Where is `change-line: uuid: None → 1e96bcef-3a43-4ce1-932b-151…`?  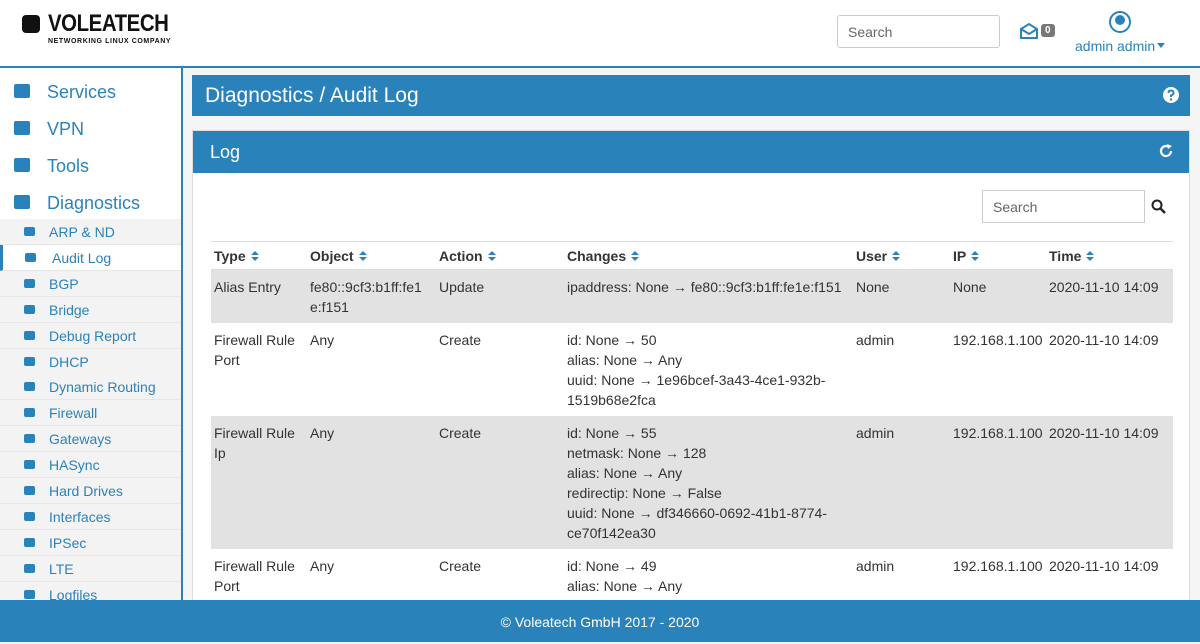
change-line: uuid: None → 1e96bcef-3a43-4ce1-932b-151… is located at coordinates (696, 390).